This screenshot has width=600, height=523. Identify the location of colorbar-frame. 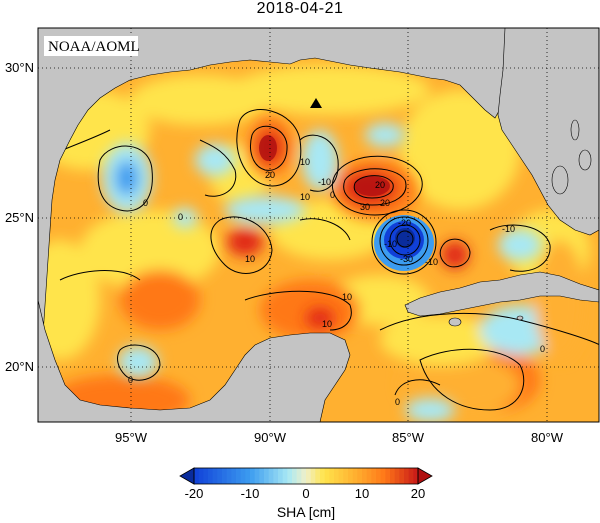
(306, 476).